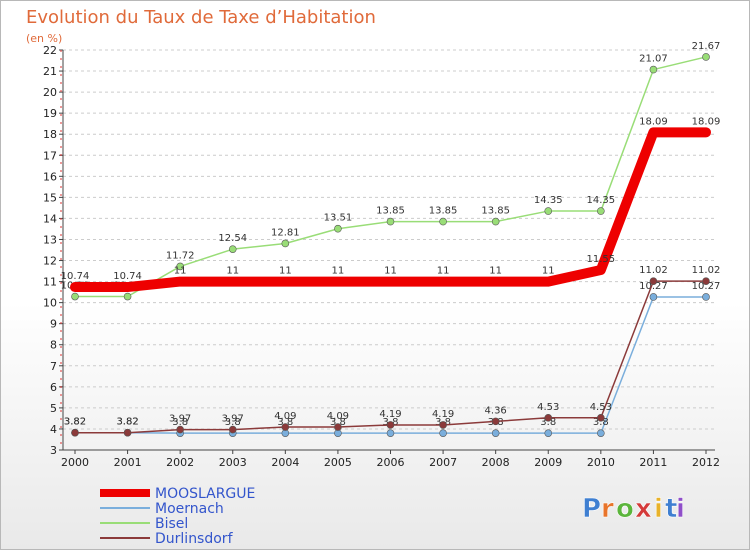  Describe the element at coordinates (189, 509) in the screenshot. I see `legend-label: Moernach` at that location.